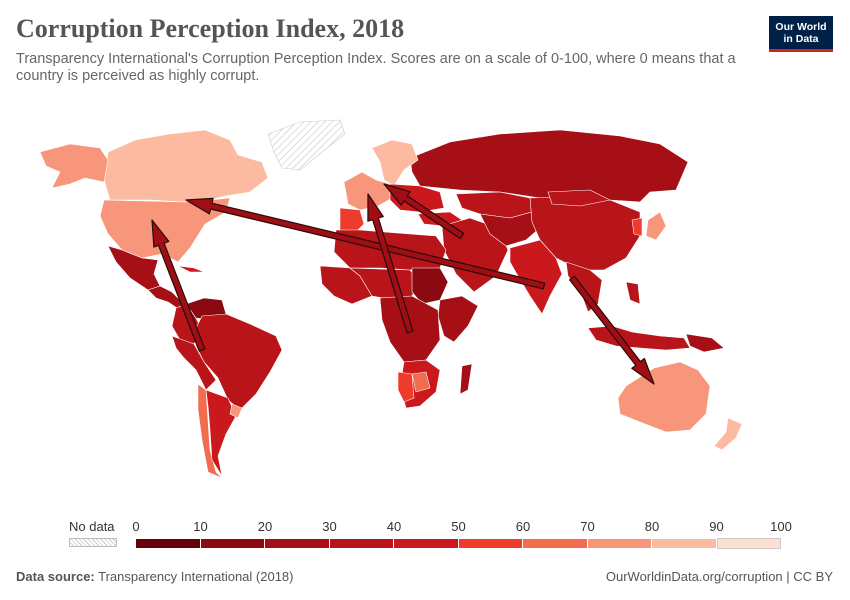 The image size is (850, 600). What do you see at coordinates (801, 39) in the screenshot?
I see `logo-line-2: in Data` at bounding box center [801, 39].